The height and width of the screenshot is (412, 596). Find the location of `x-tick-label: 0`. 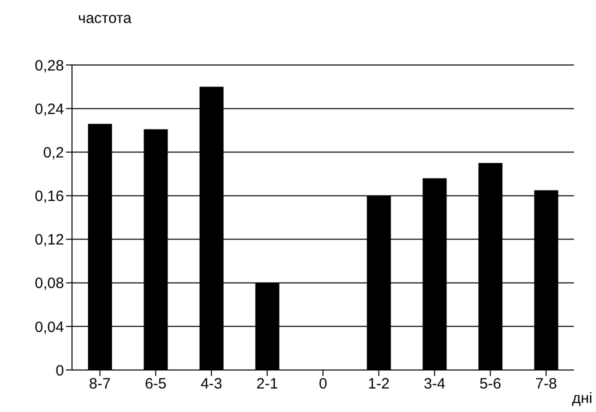

x-tick-label: 0 is located at coordinates (323, 384).